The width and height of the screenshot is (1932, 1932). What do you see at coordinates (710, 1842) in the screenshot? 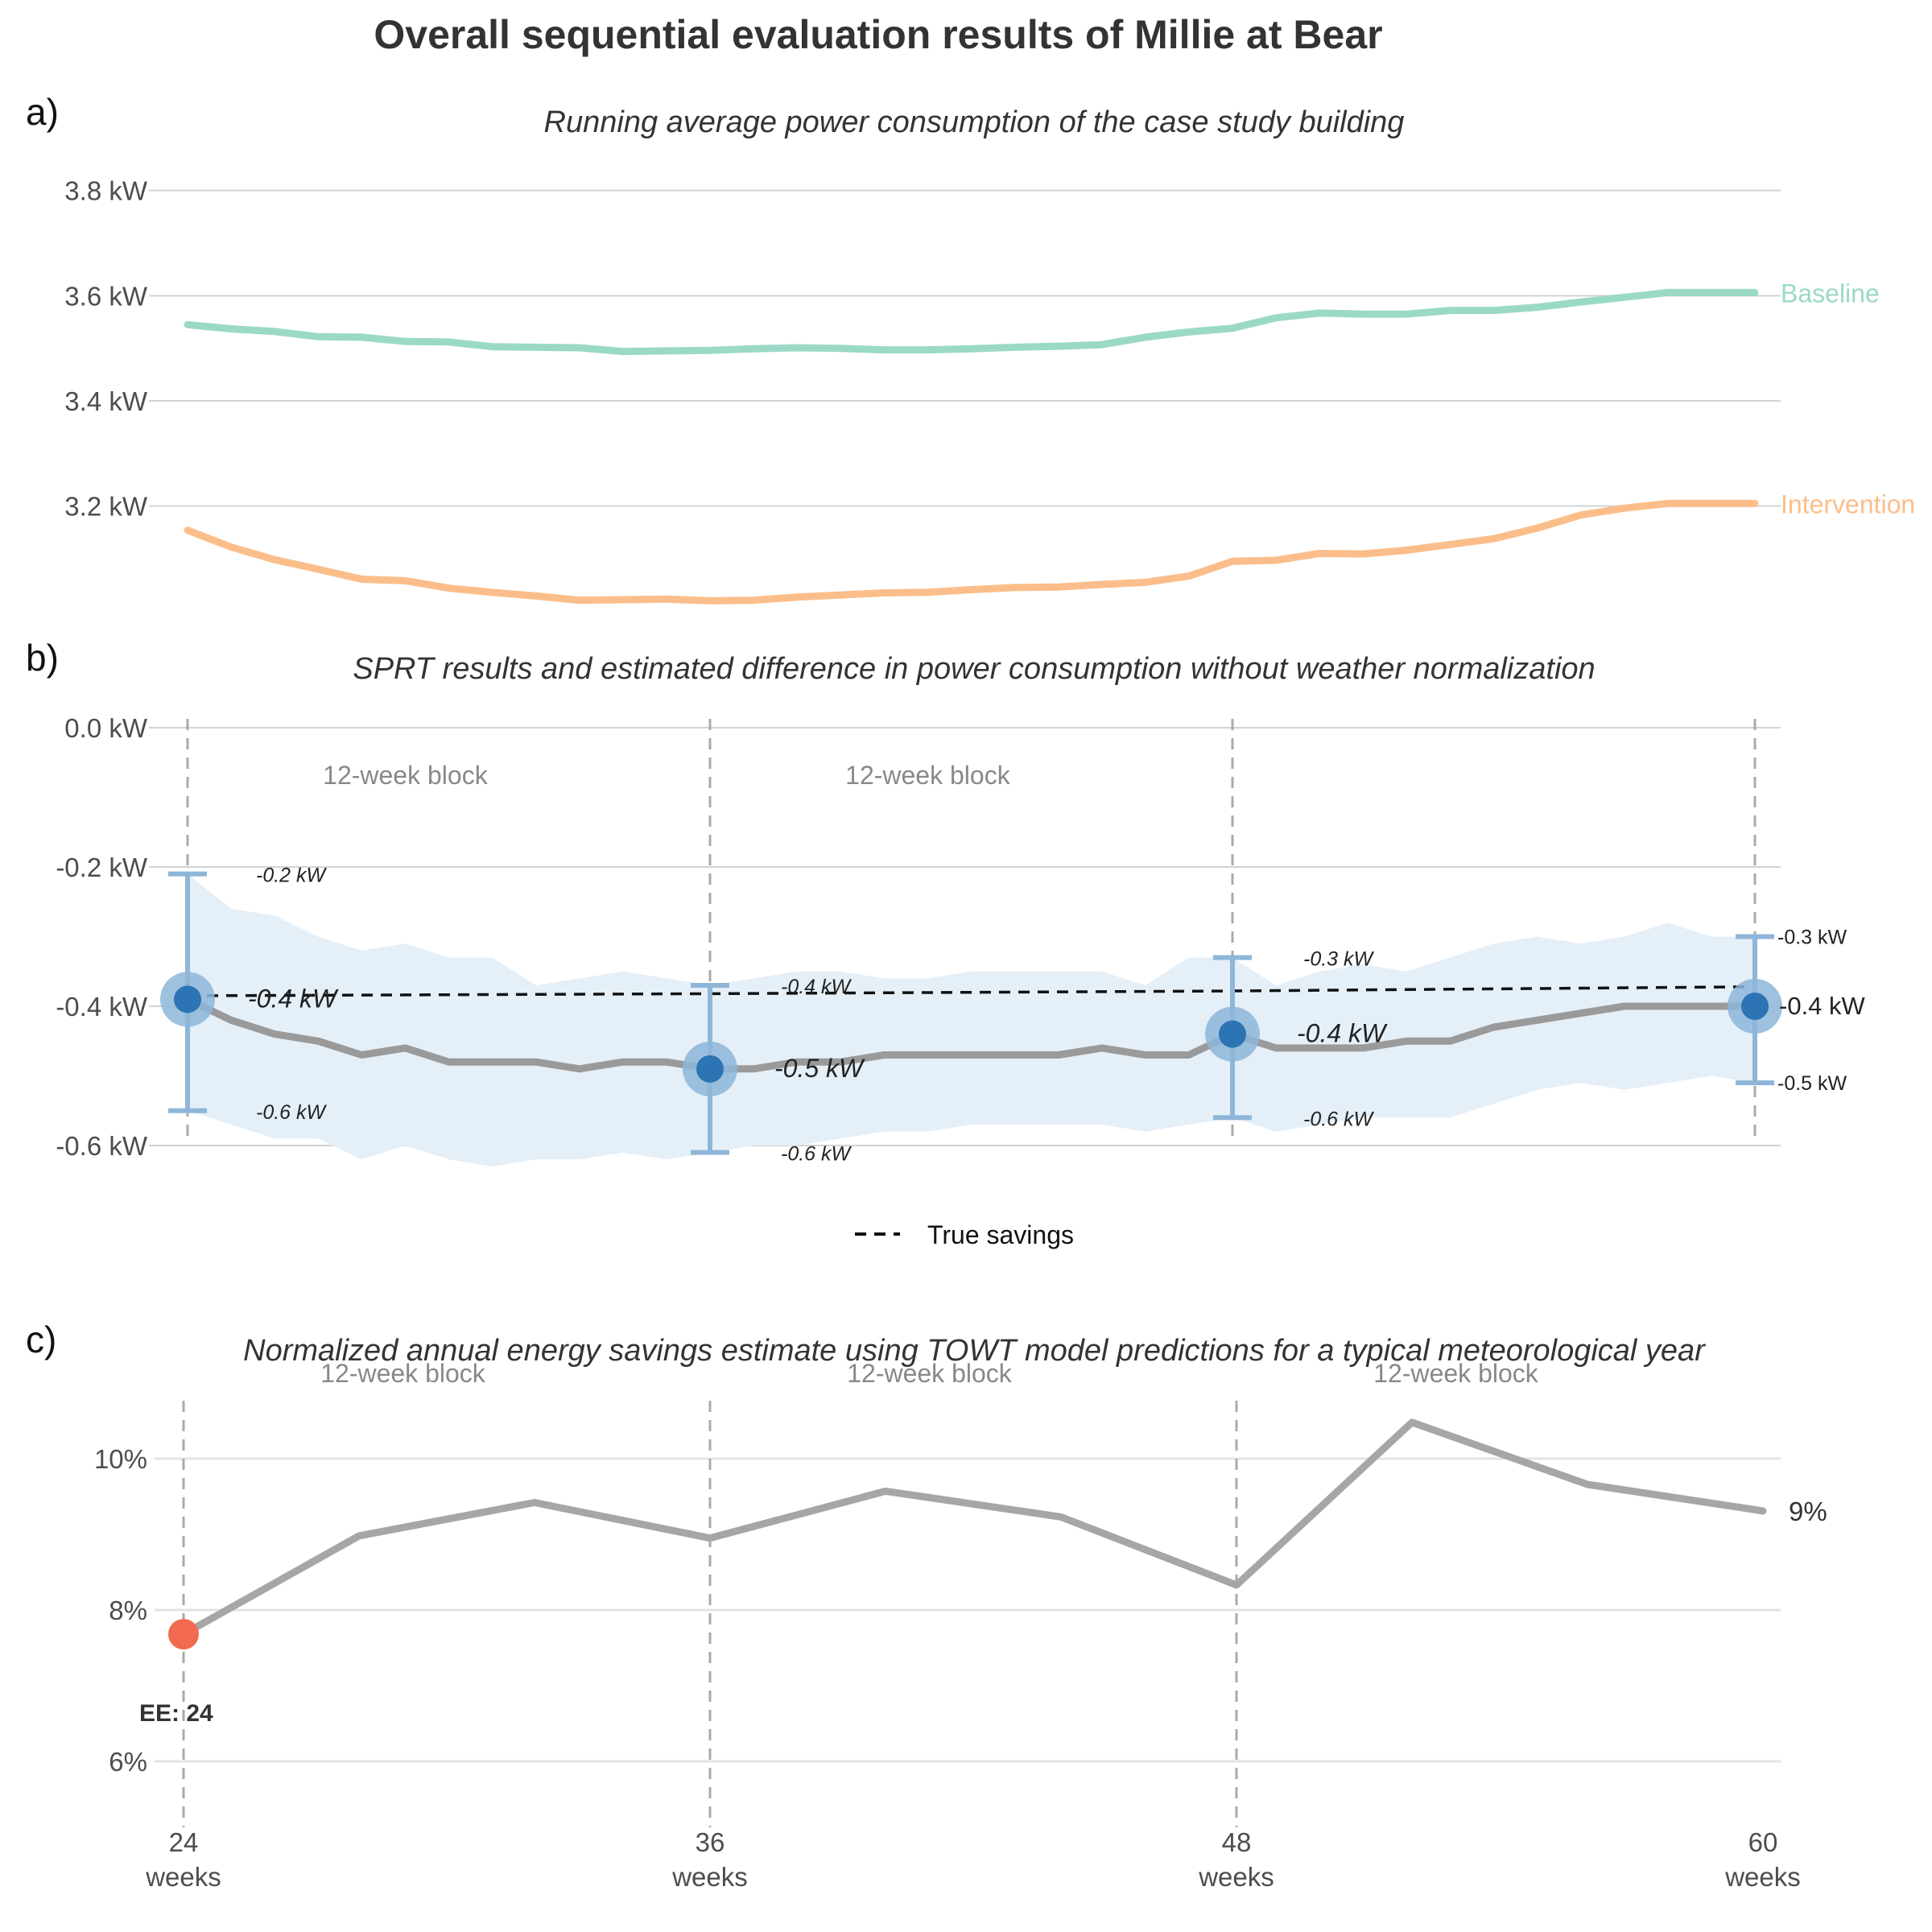
I see `x-tick-label: 36` at bounding box center [710, 1842].